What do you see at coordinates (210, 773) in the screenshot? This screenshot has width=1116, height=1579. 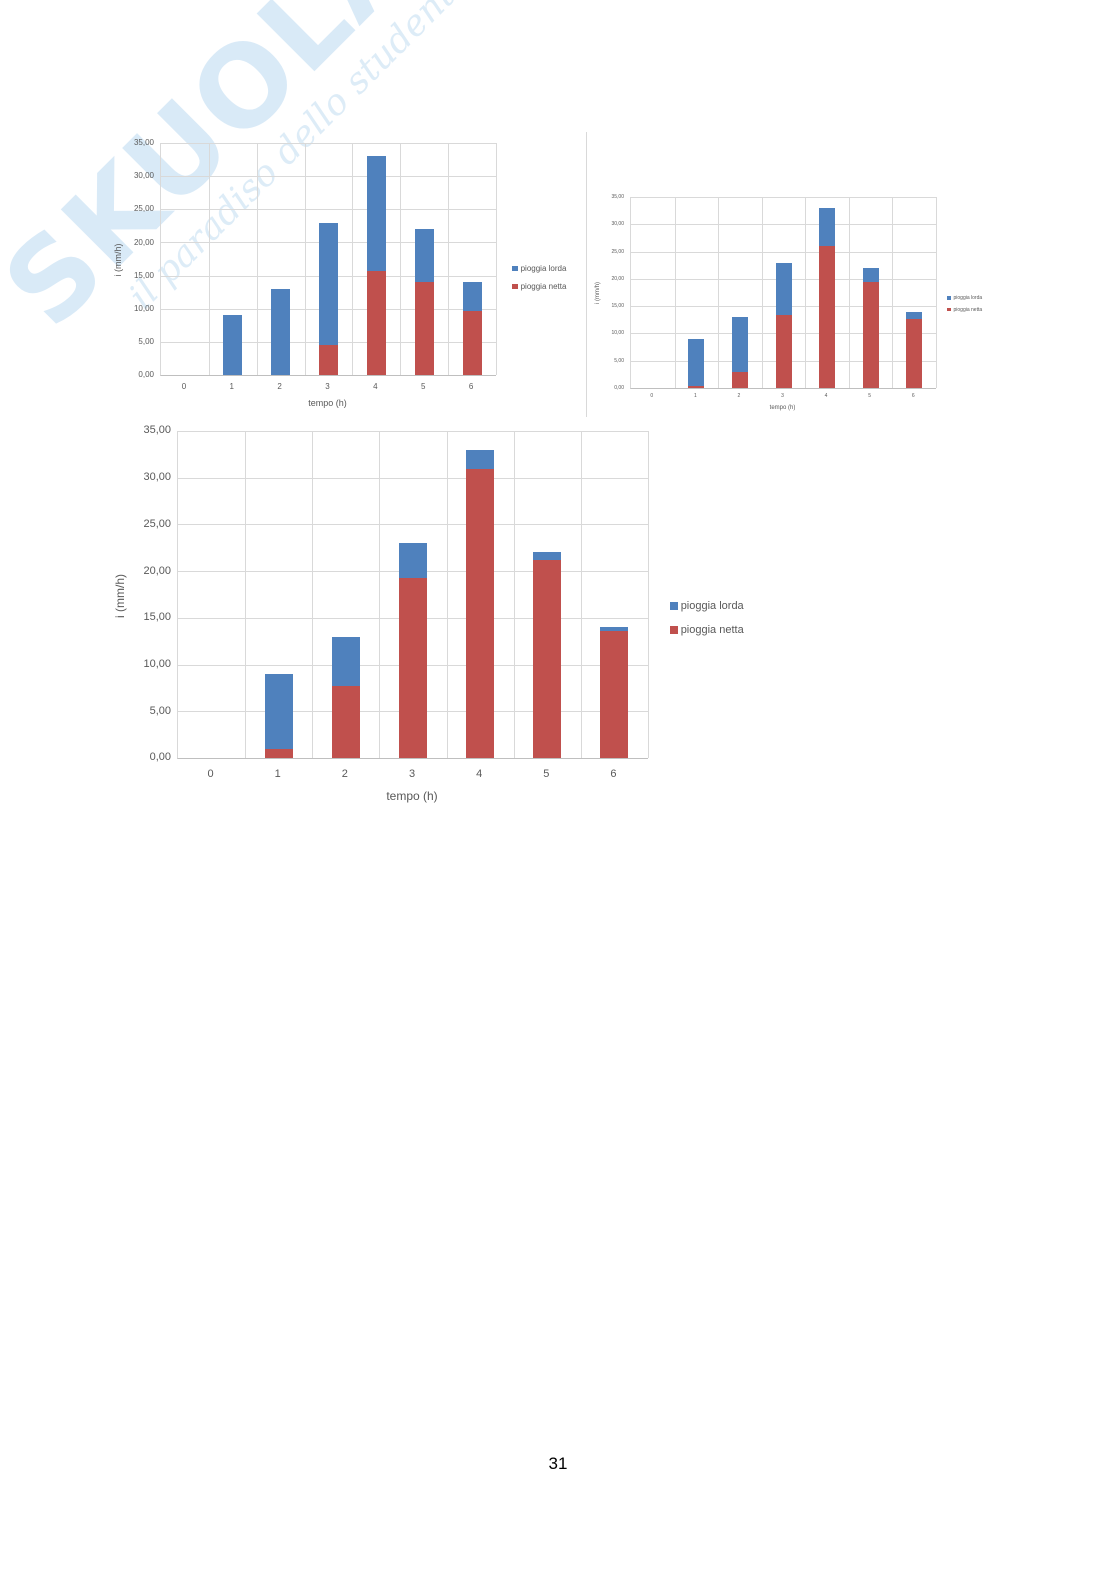 I see `x-tick-label: 0` at bounding box center [210, 773].